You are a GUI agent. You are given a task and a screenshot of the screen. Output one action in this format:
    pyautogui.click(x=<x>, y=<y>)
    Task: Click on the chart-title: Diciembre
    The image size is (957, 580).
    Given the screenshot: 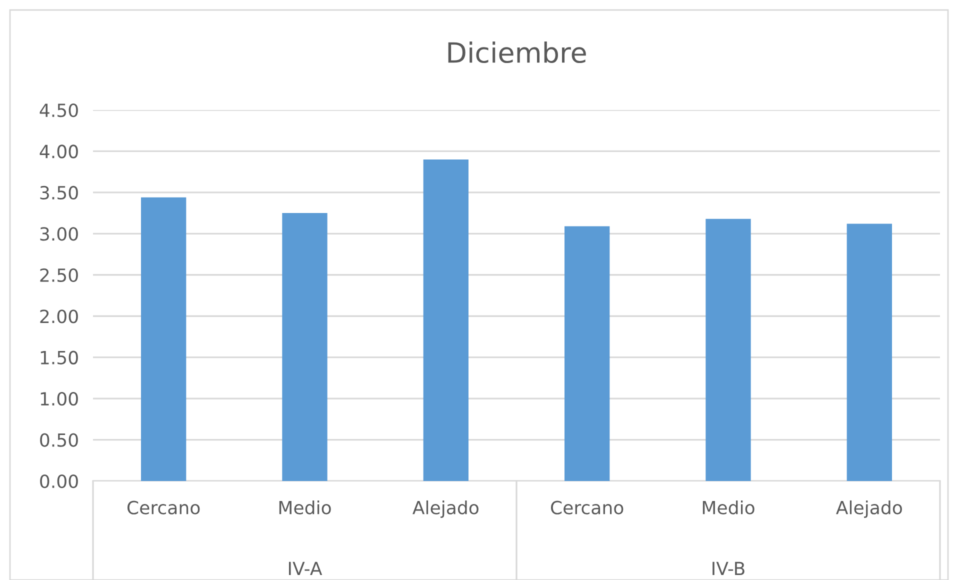 What is the action you would take?
    pyautogui.click(x=517, y=53)
    